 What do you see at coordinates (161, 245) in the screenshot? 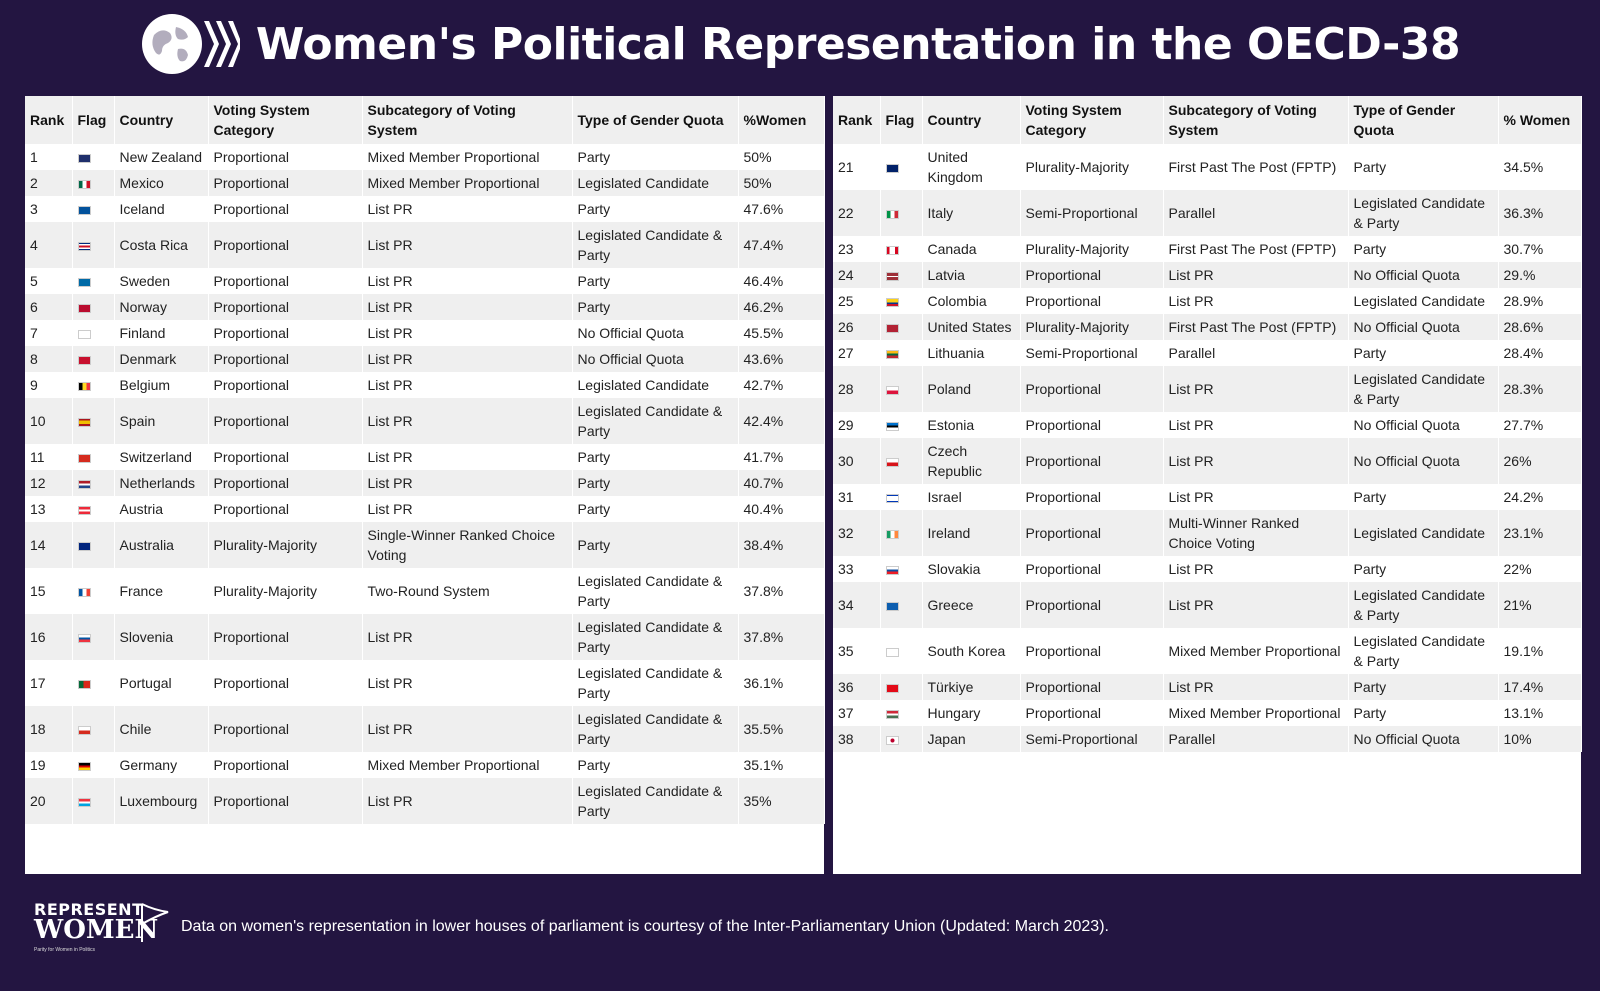
I see `country-cell: Costa Rica` at bounding box center [161, 245].